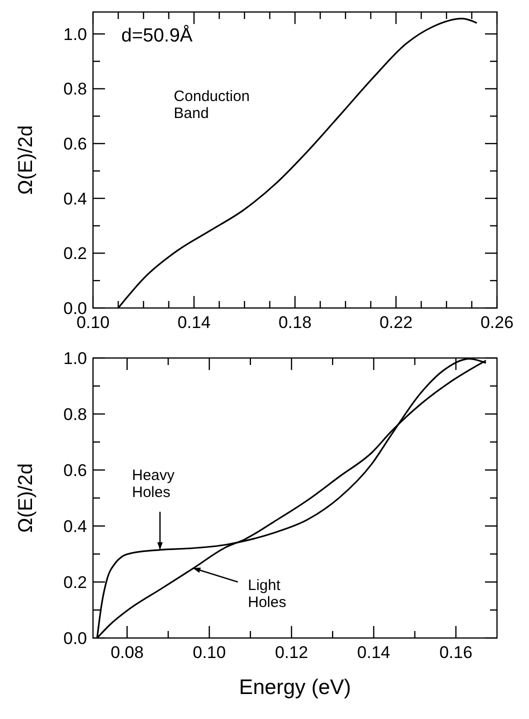  Describe the element at coordinates (497, 322) in the screenshot. I see `x-tick-label: 0.26` at that location.